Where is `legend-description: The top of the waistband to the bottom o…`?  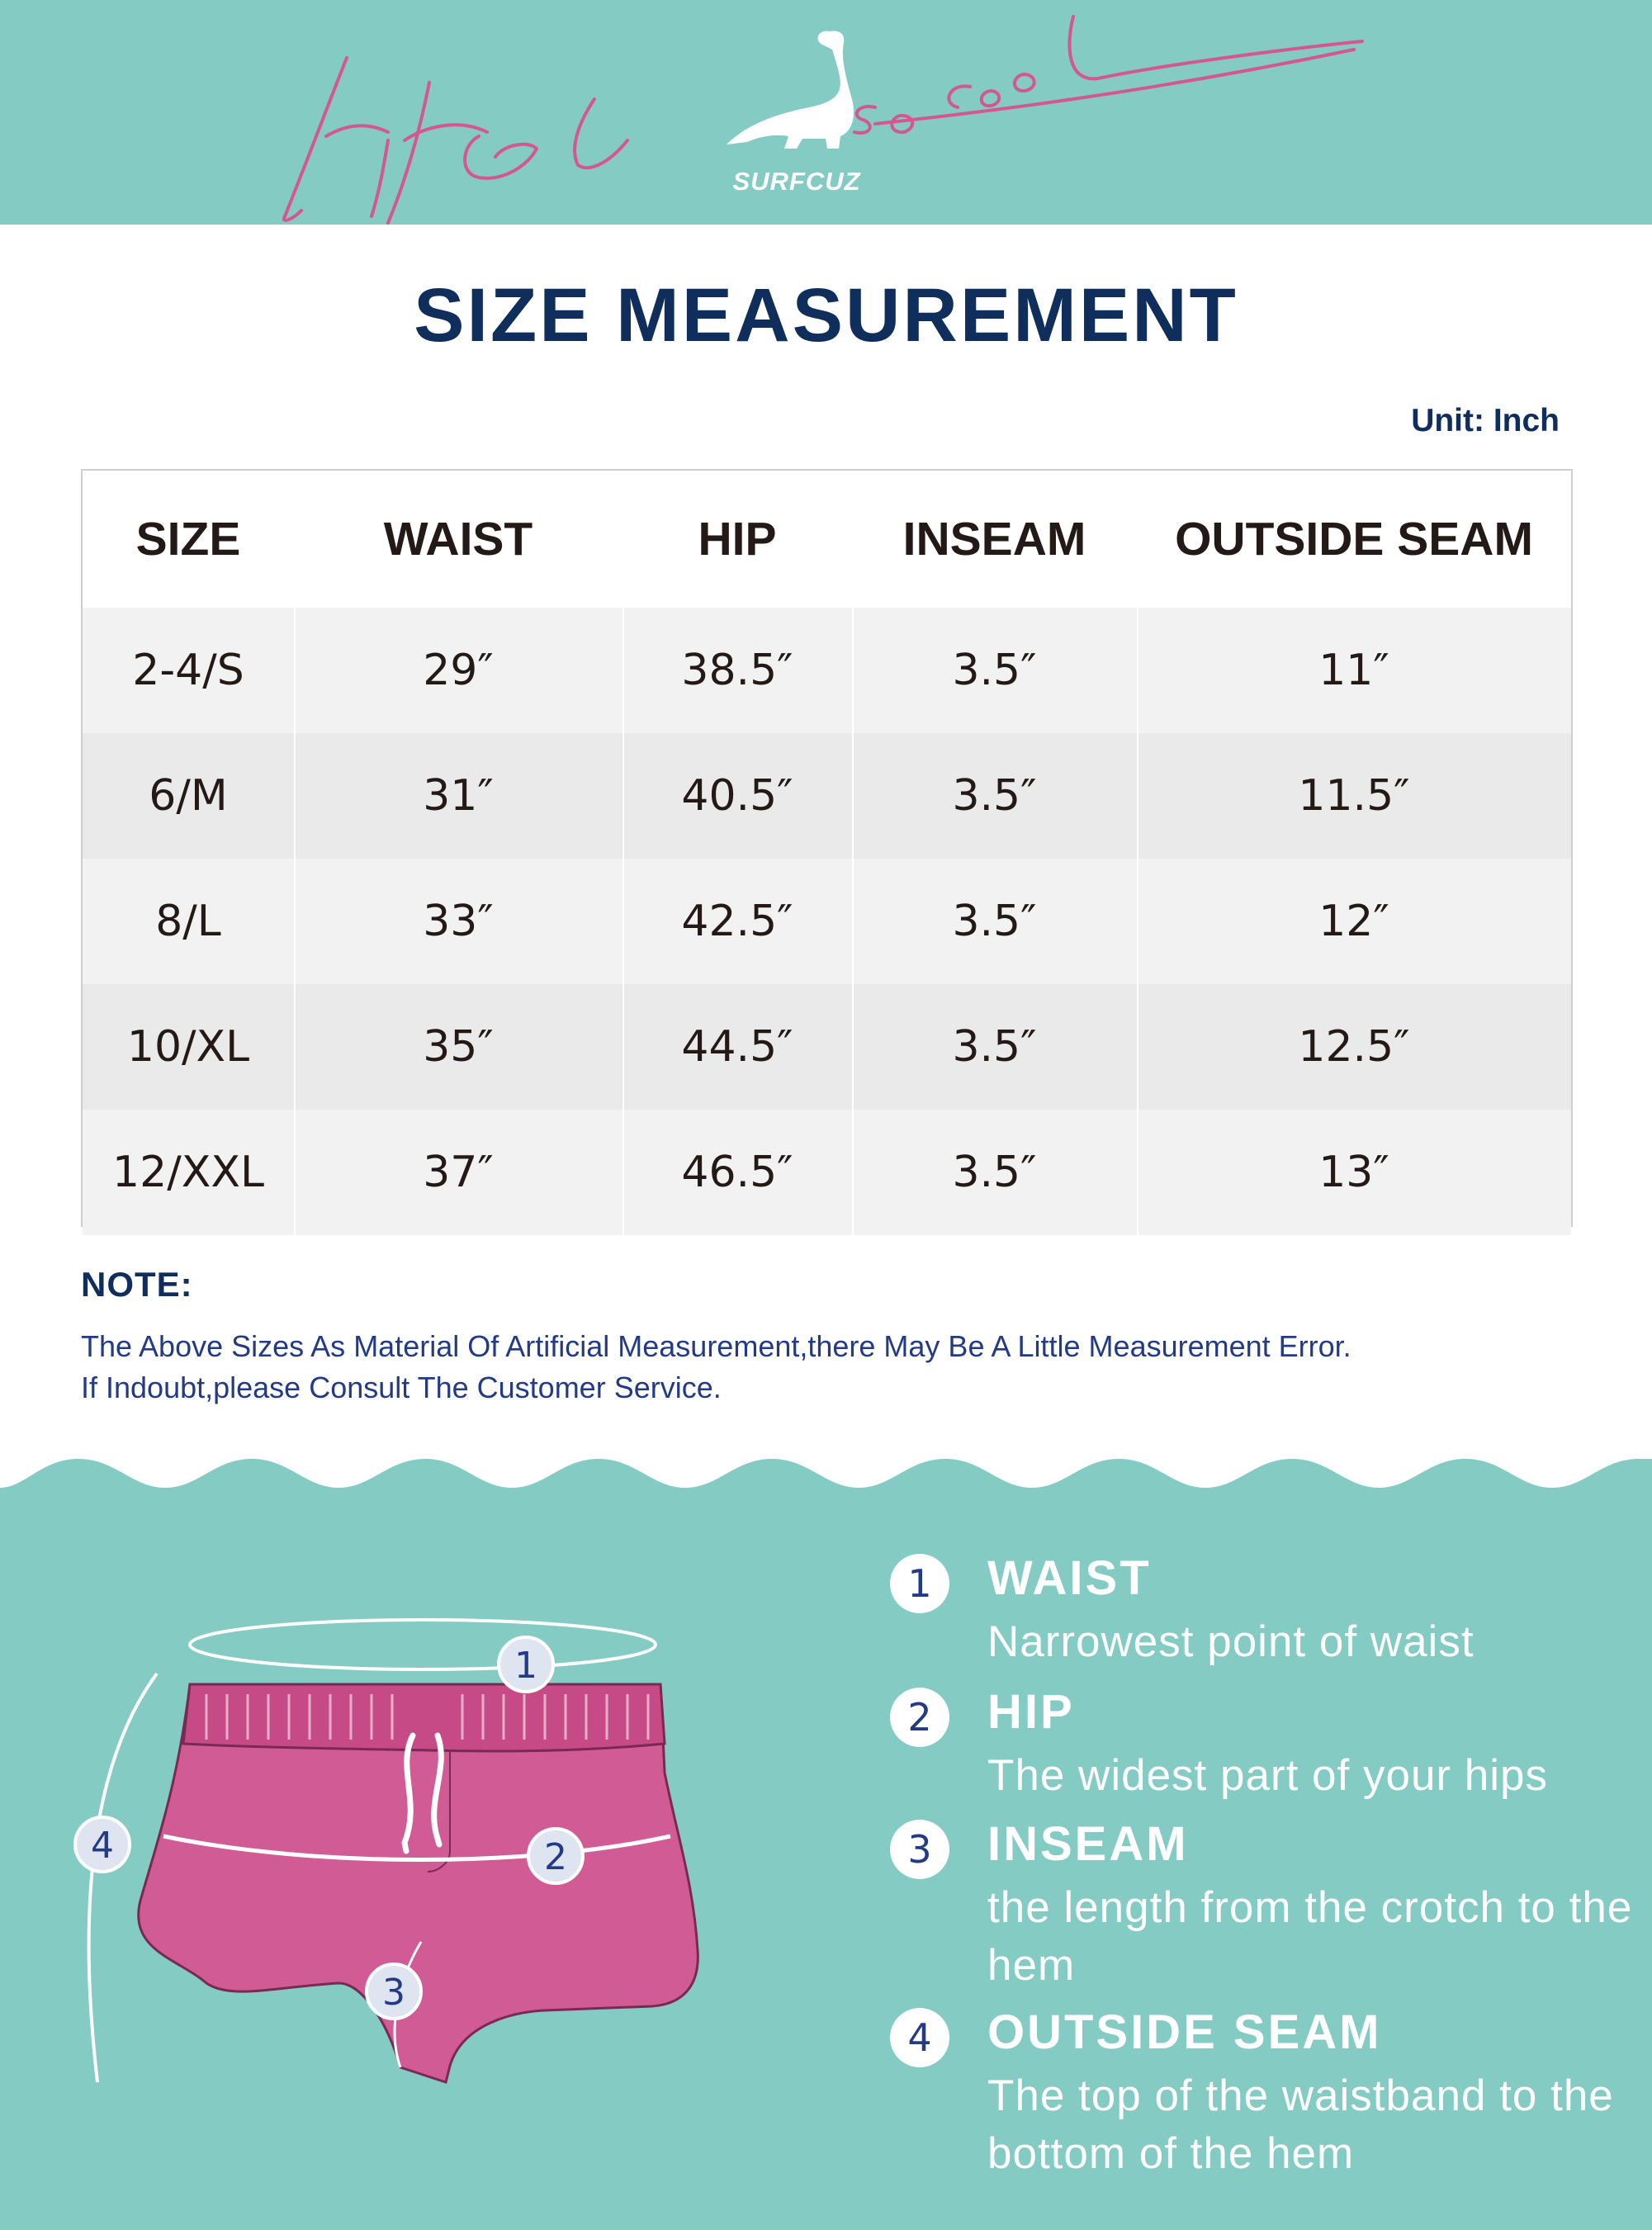 legend-description: The top of the waistband to the bottom o… is located at coordinates (1301, 2124).